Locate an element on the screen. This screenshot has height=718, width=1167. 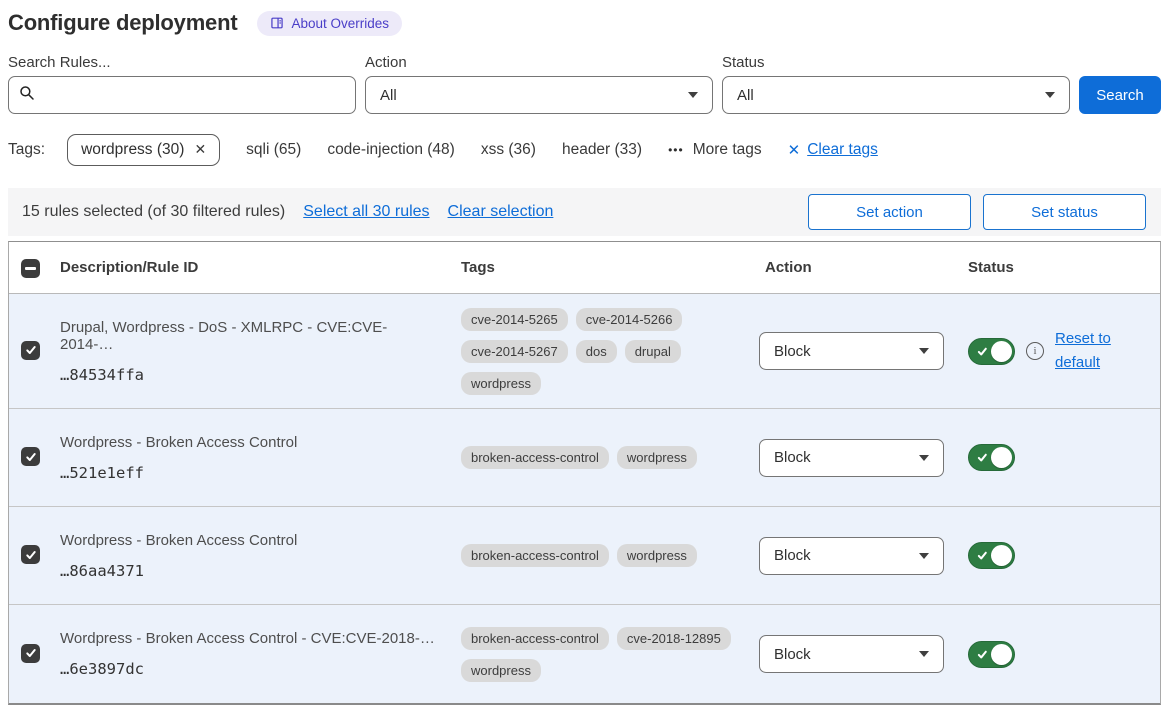
tag-item-header: header (33) is located at coordinates (602, 149).